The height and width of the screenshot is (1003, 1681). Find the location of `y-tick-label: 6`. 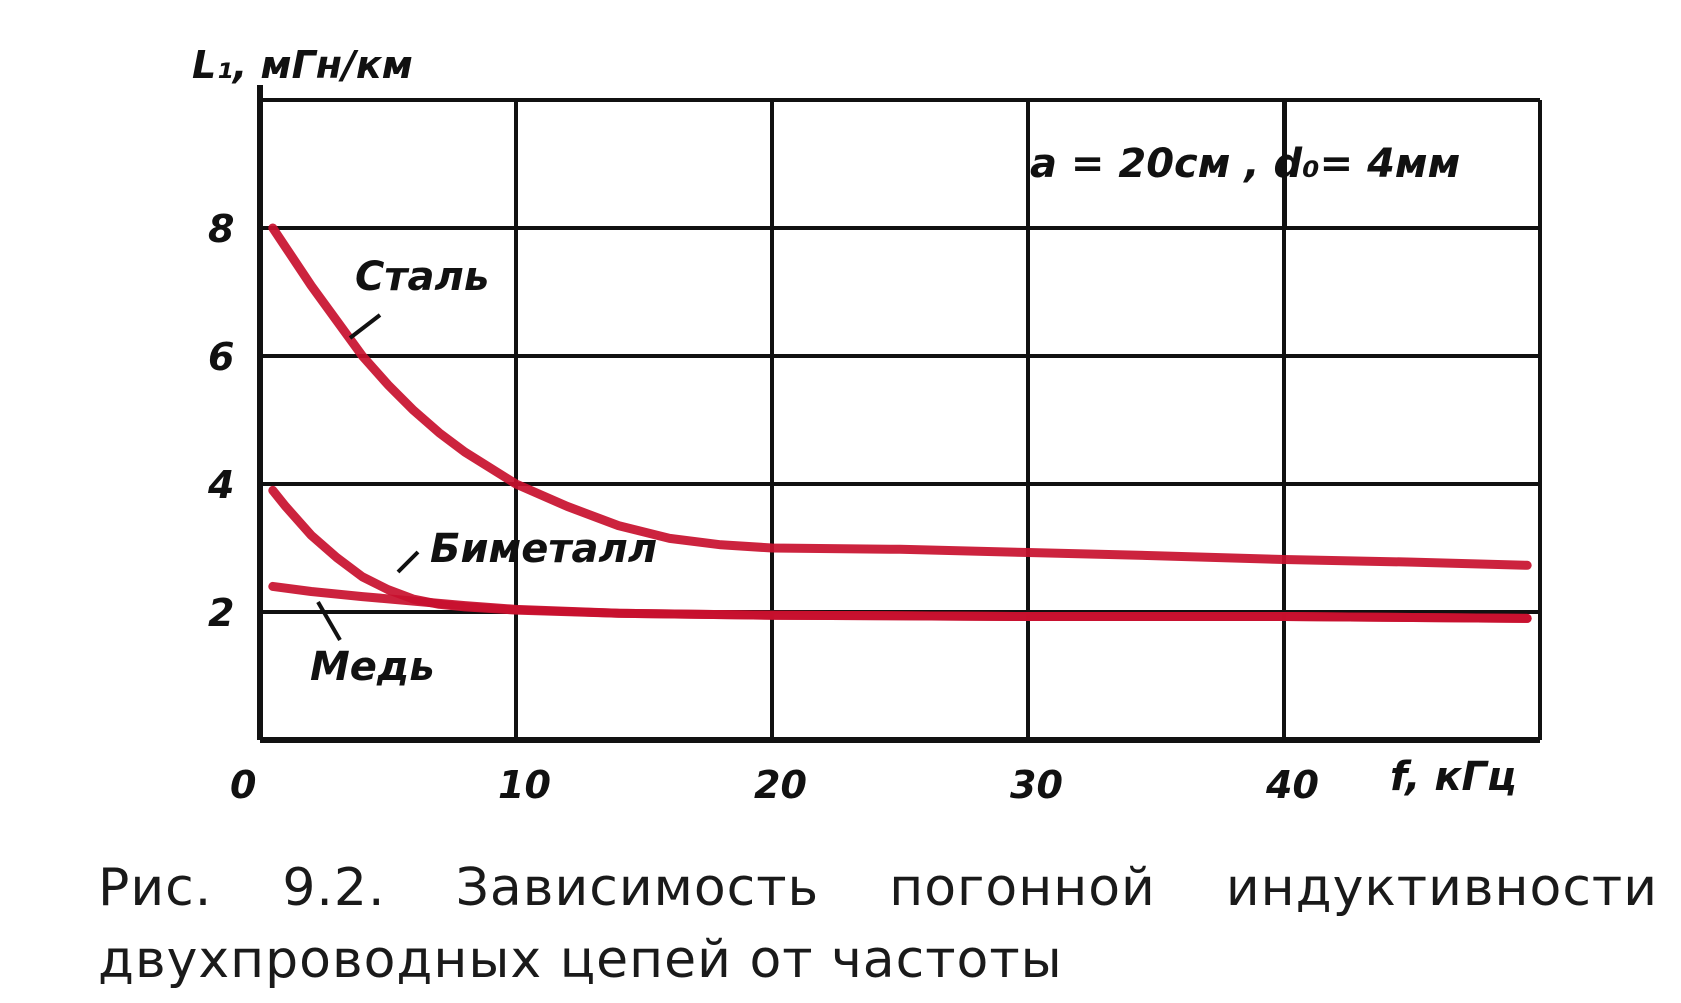

y-tick-label: 6 is located at coordinates (221, 357).